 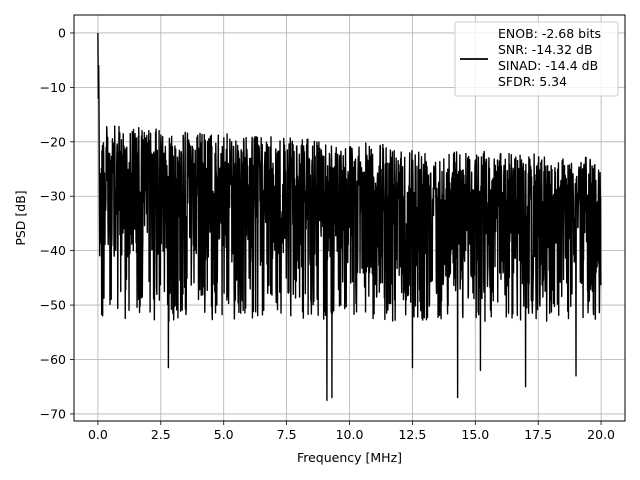 What do you see at coordinates (53, 87) in the screenshot?
I see `y-tick-label: −10` at bounding box center [53, 87].